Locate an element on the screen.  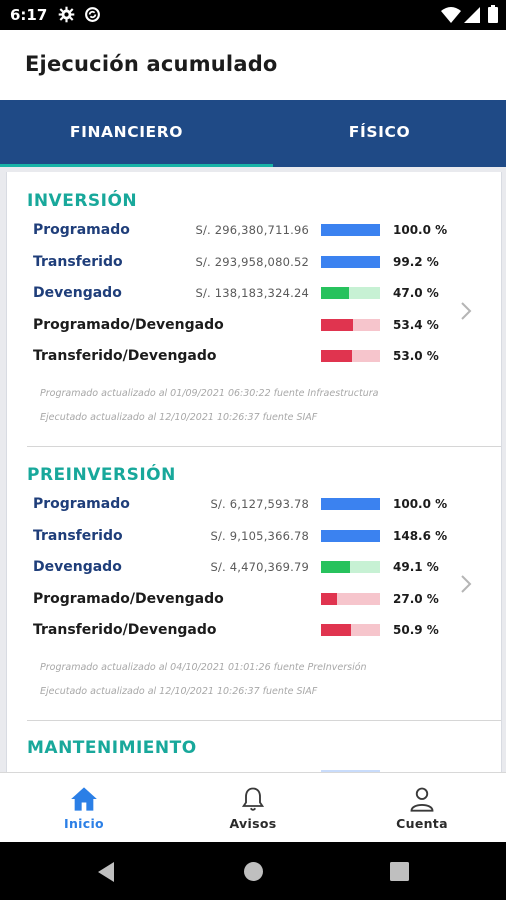
tab-fisico: FÍSICO is located at coordinates (379, 132).